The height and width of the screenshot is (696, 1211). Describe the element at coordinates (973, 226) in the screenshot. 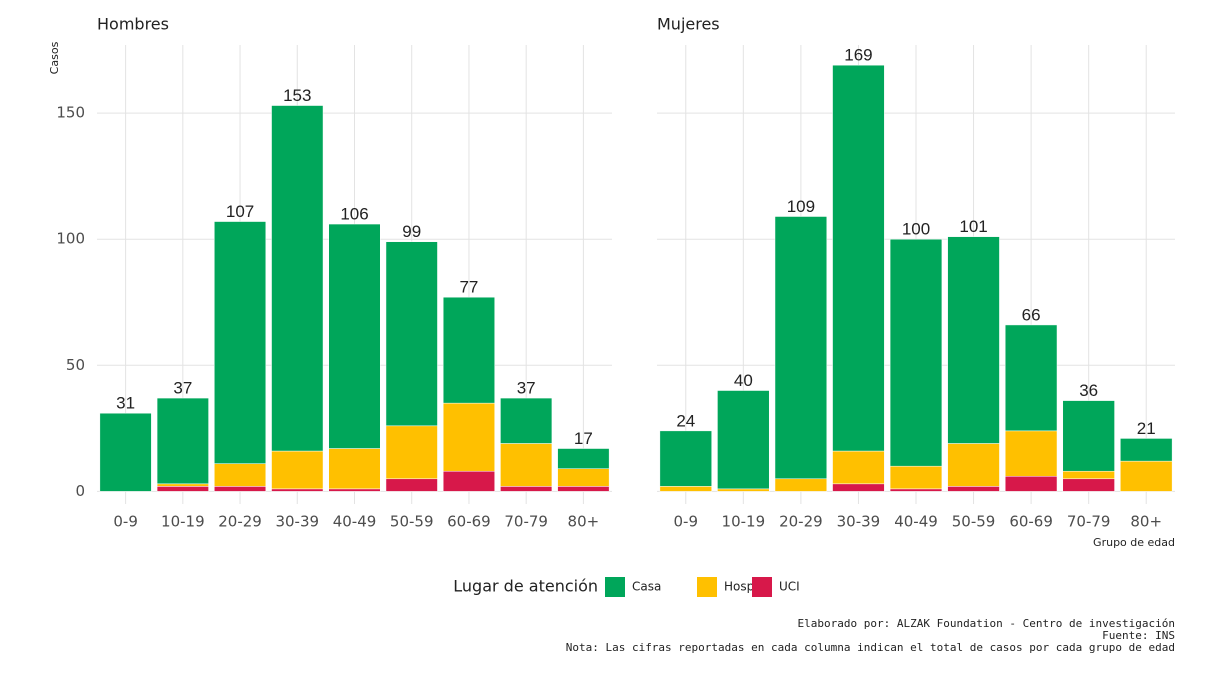

I see `total-label: 101` at that location.